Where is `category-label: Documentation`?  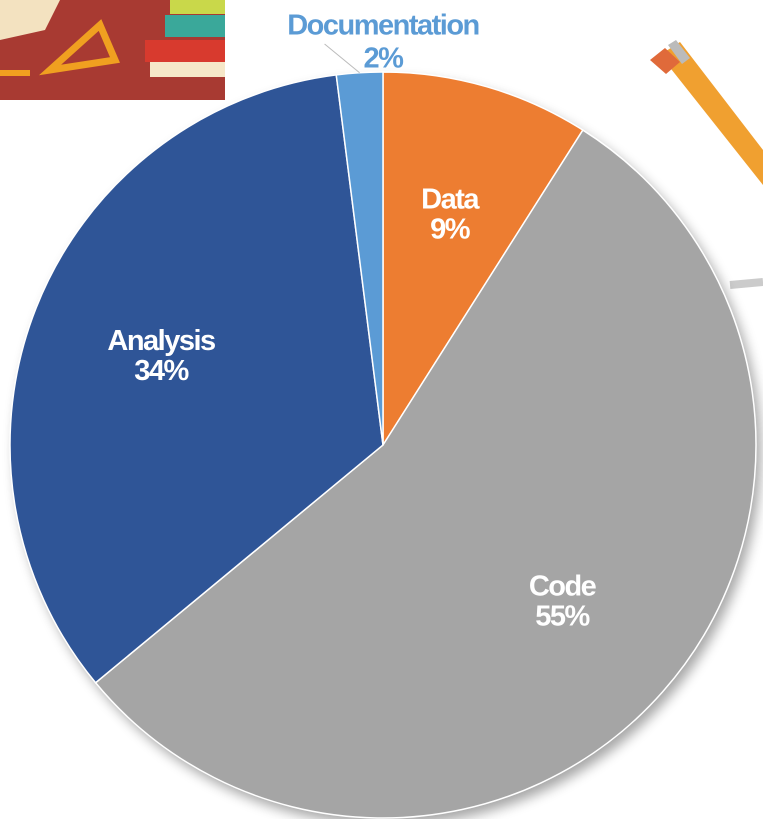
category-label: Documentation is located at coordinates (383, 26).